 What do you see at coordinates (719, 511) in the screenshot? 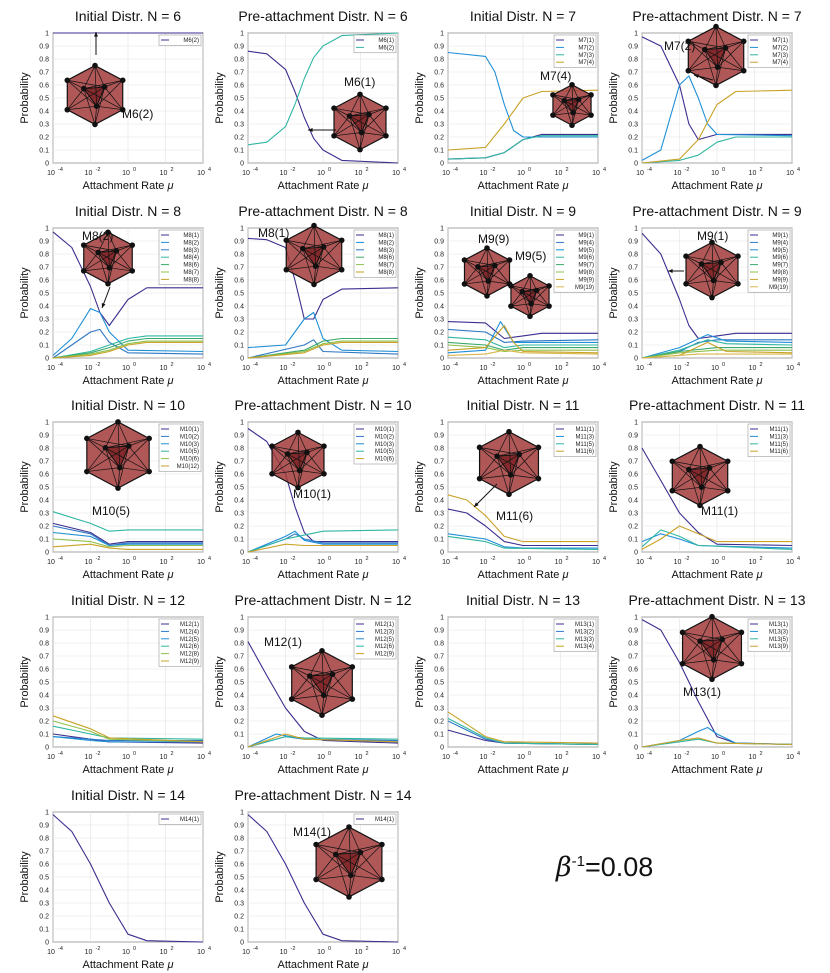
I see `structure-label: M11(1)` at bounding box center [719, 511].